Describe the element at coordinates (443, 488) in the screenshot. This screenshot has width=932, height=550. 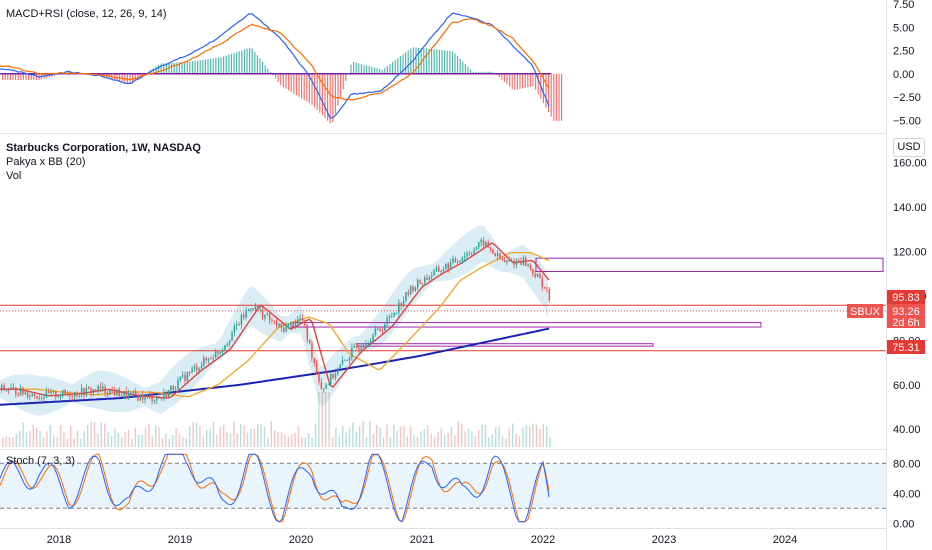
I see `stoch-panel` at that location.